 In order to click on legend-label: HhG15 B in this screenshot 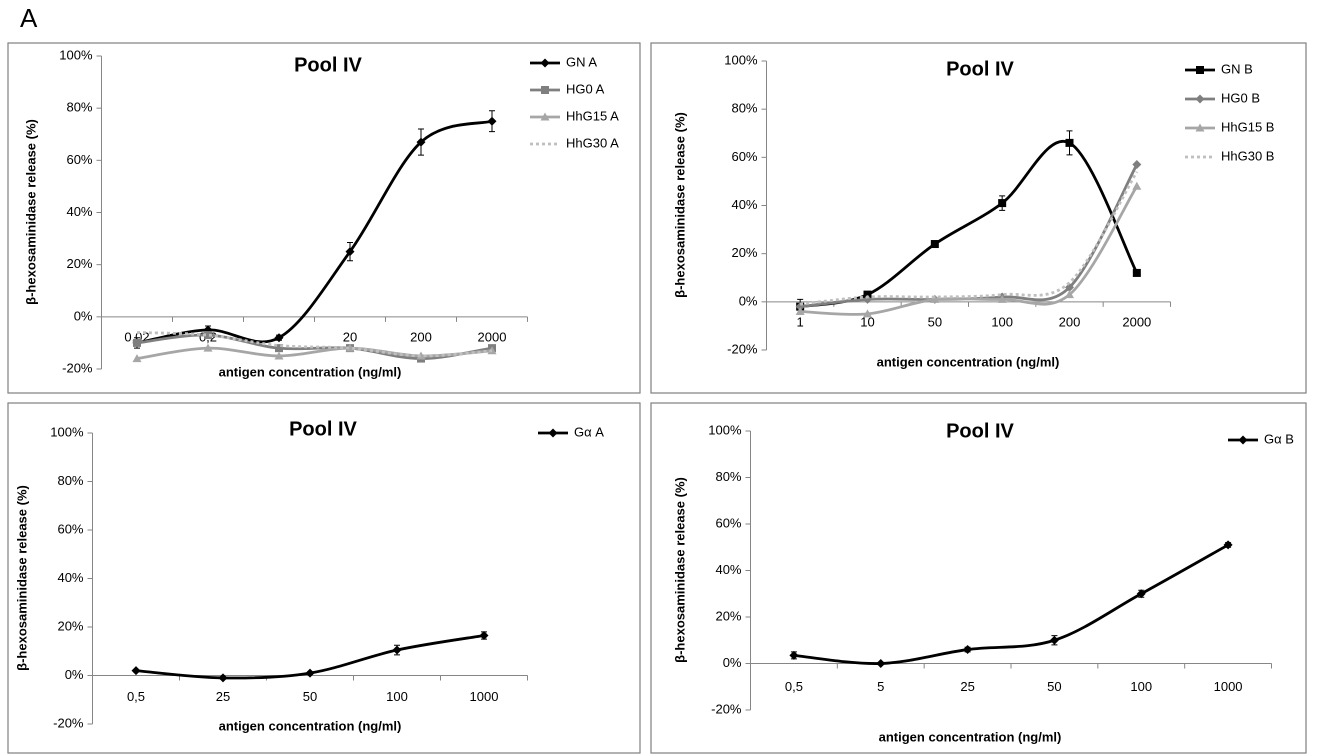, I will do `click(1247, 126)`.